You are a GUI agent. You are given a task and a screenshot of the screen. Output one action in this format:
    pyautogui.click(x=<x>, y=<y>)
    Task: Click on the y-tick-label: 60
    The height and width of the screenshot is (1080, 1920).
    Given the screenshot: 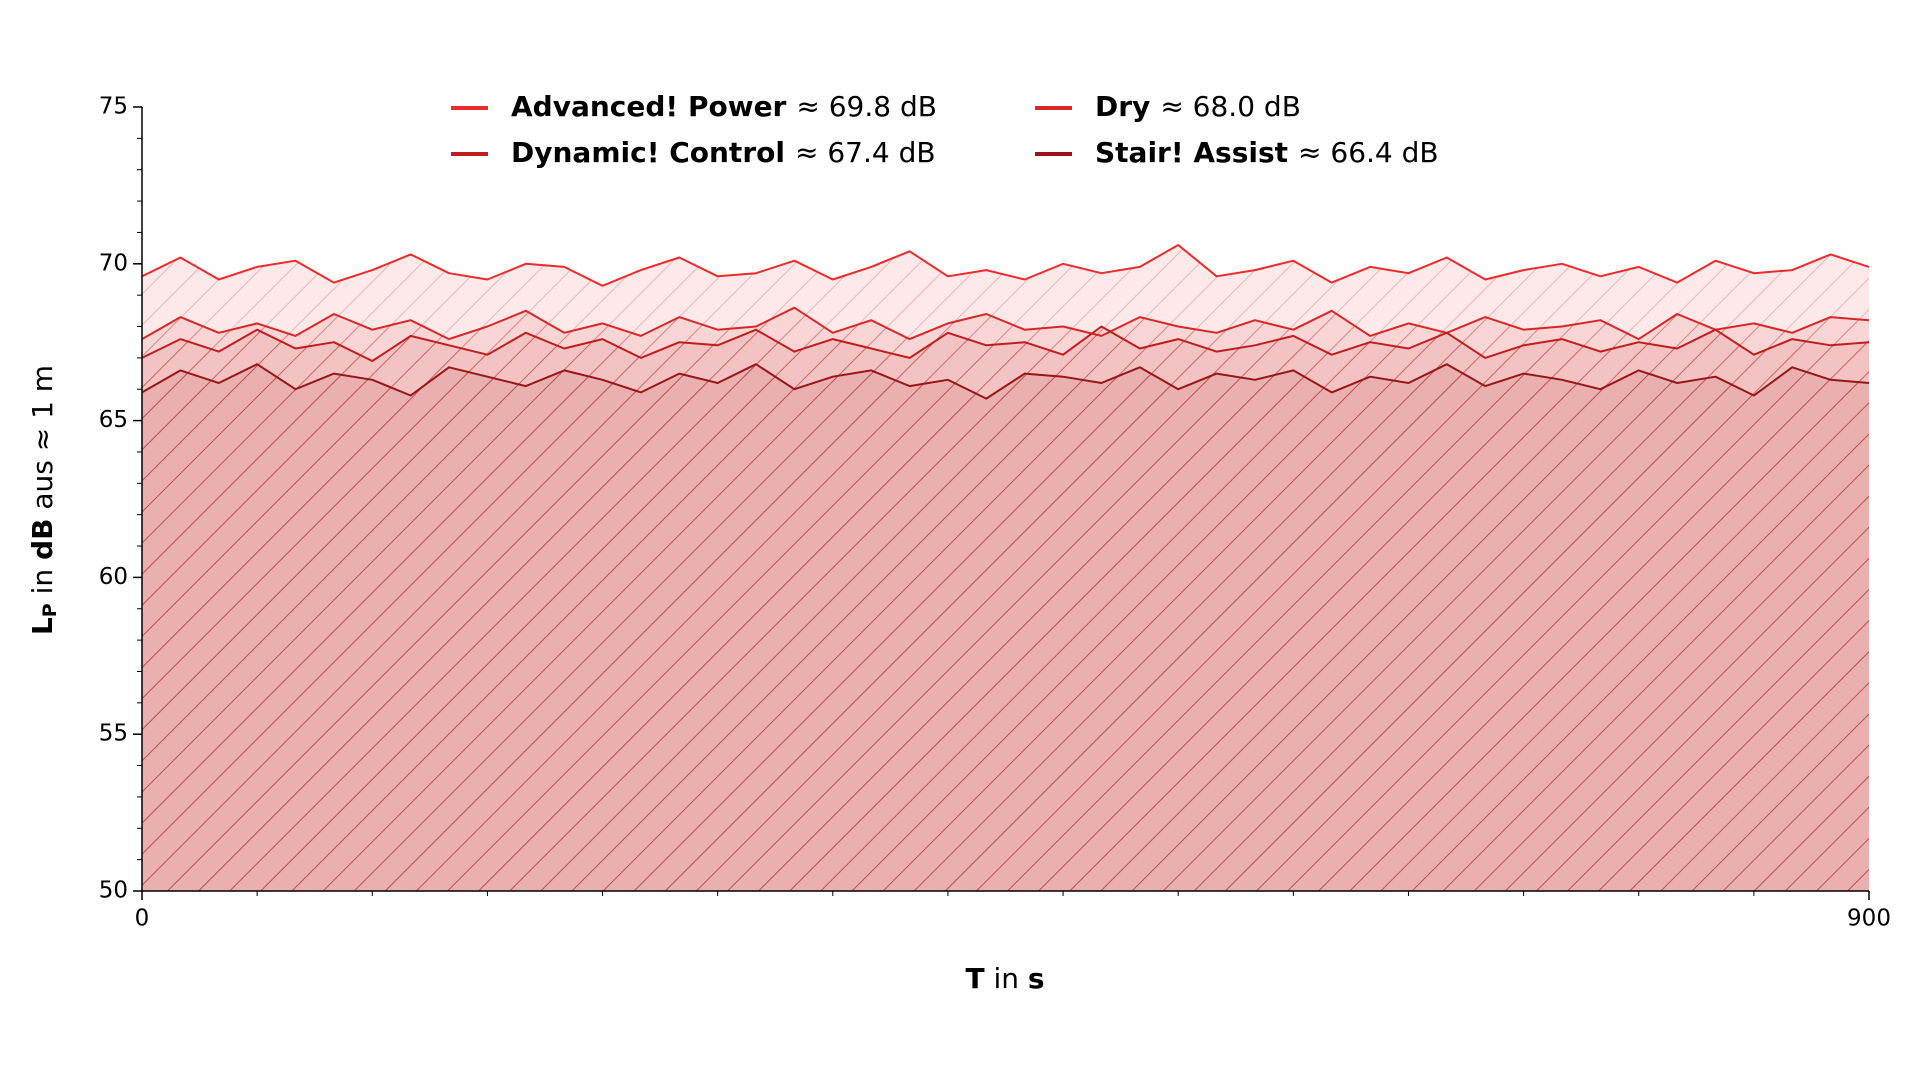 What is the action you would take?
    pyautogui.click(x=113, y=577)
    